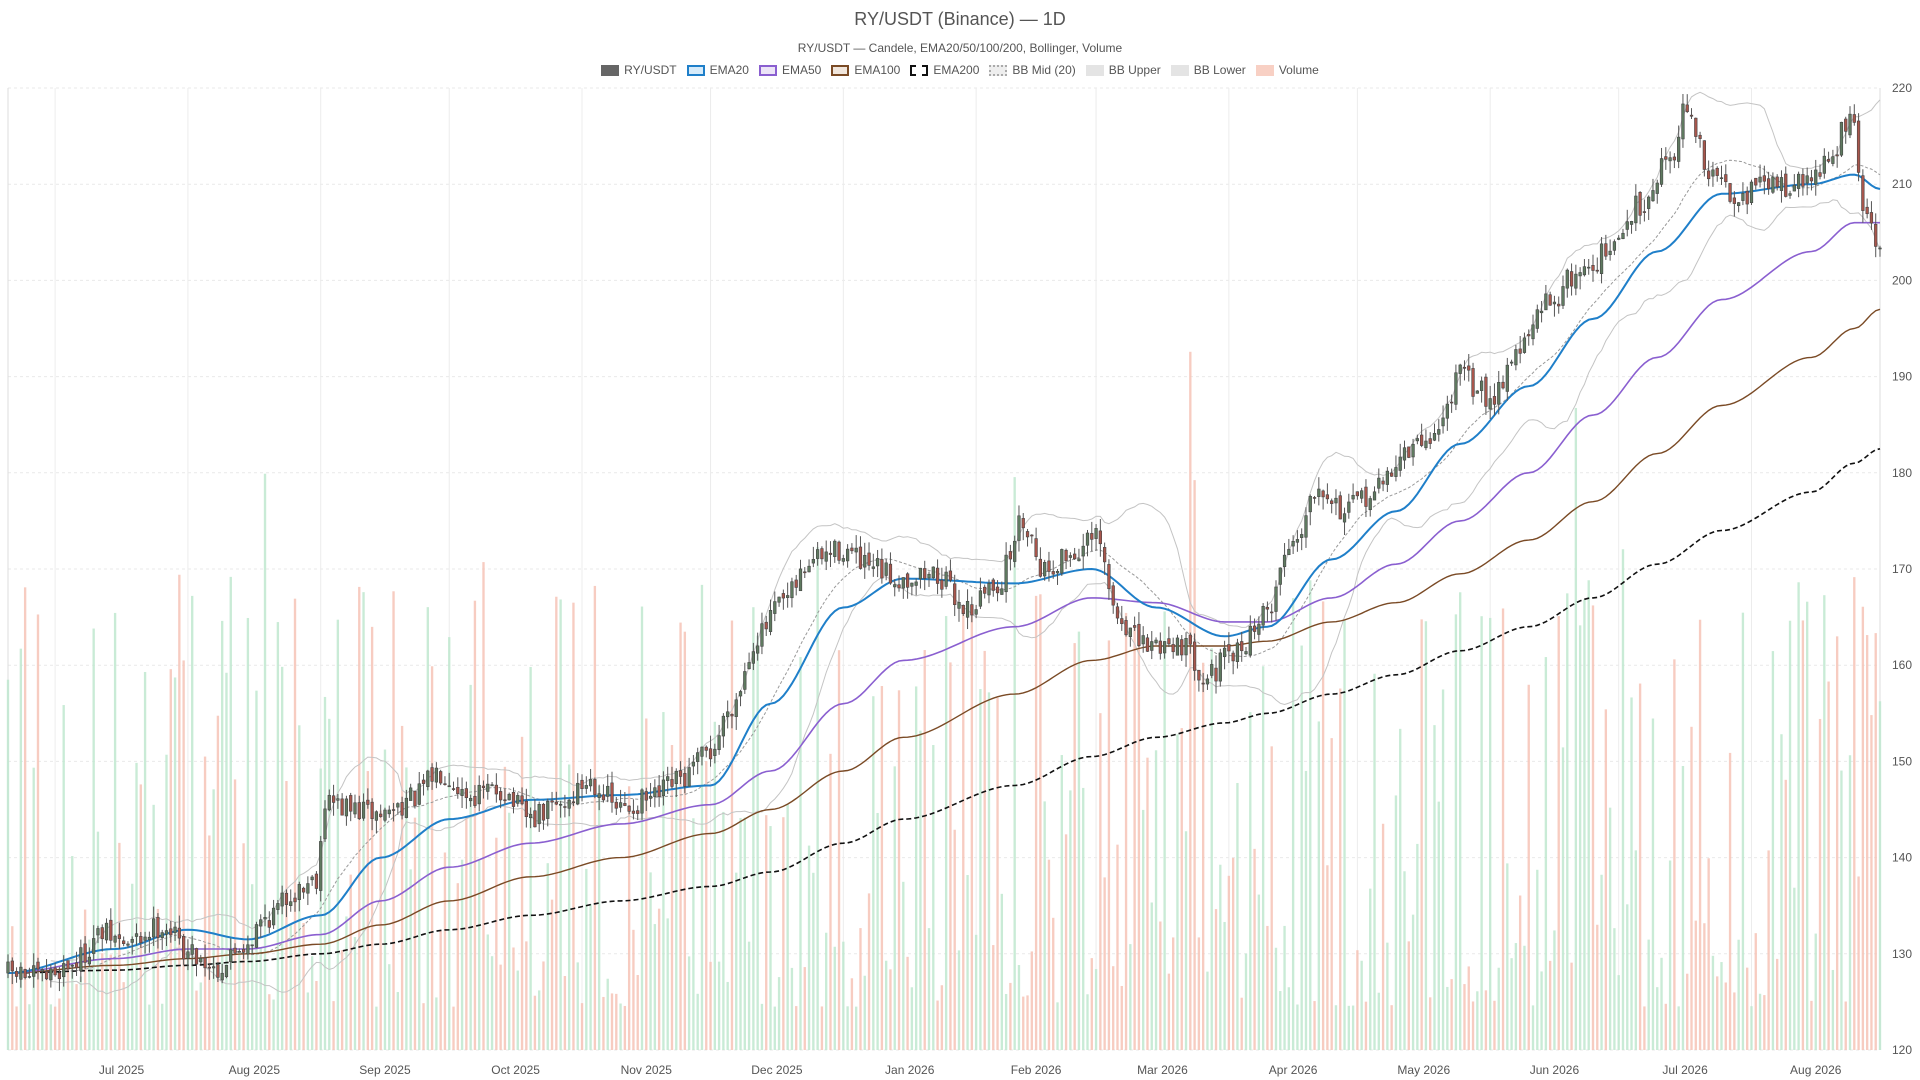  I want to click on legend-item: Volume, so click(1287, 70).